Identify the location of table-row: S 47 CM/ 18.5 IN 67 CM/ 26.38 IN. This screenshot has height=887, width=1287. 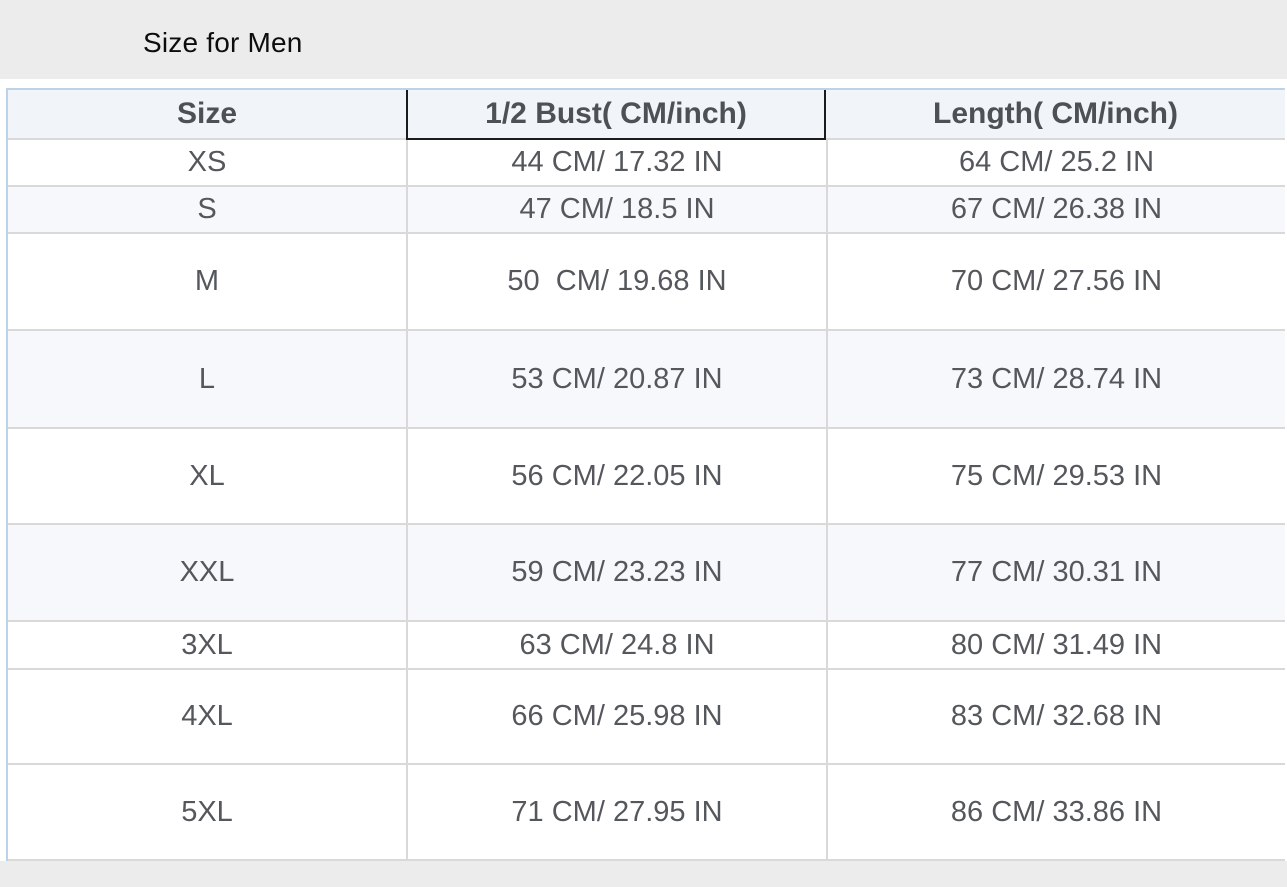
(646, 210).